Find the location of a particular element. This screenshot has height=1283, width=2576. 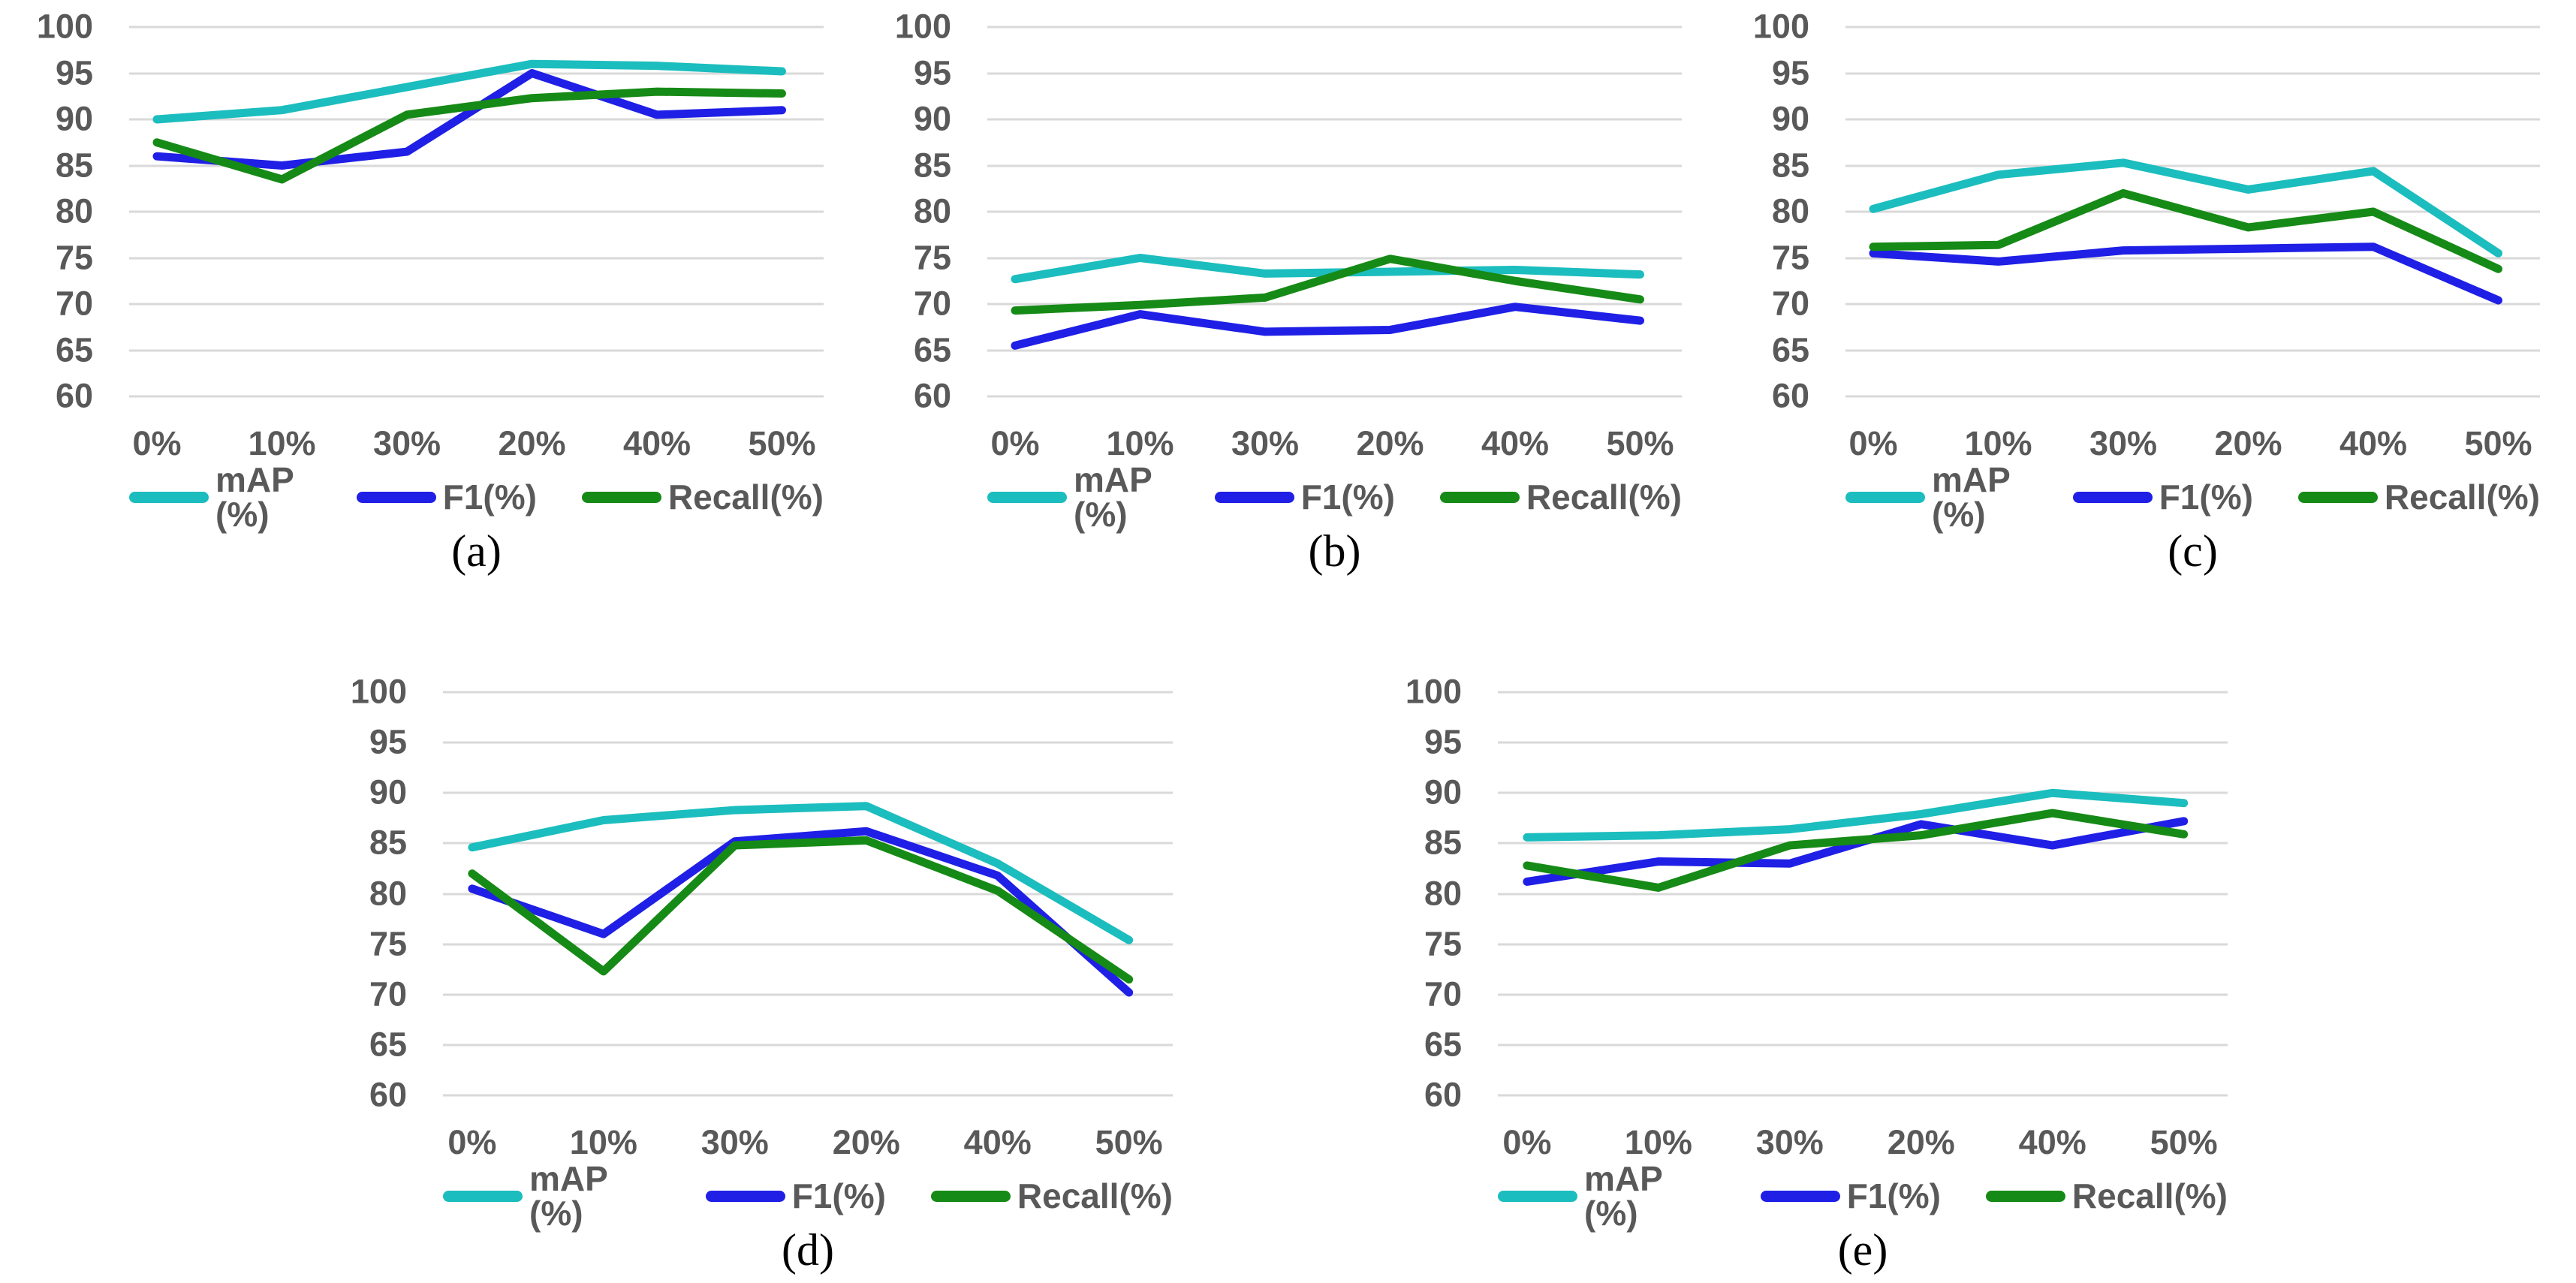

chart-caption: (a) is located at coordinates (476, 551).